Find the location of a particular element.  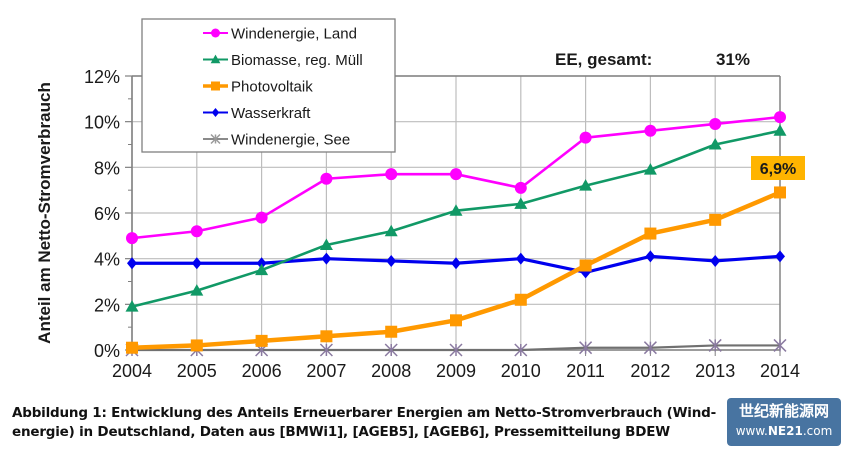

x-tick-label: 2005 is located at coordinates (197, 371).